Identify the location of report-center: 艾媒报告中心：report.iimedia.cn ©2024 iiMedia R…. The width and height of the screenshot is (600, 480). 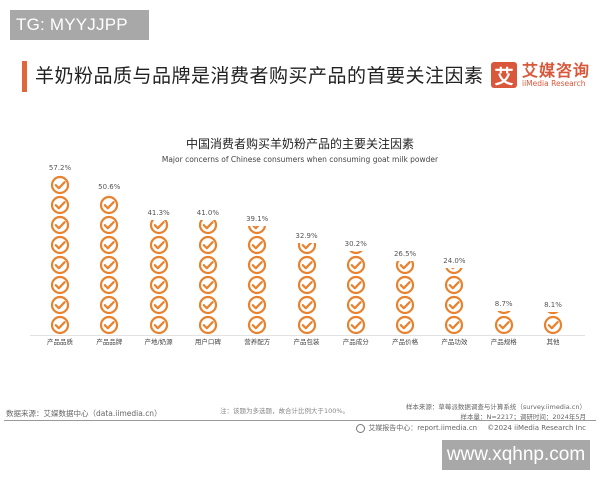
(471, 428).